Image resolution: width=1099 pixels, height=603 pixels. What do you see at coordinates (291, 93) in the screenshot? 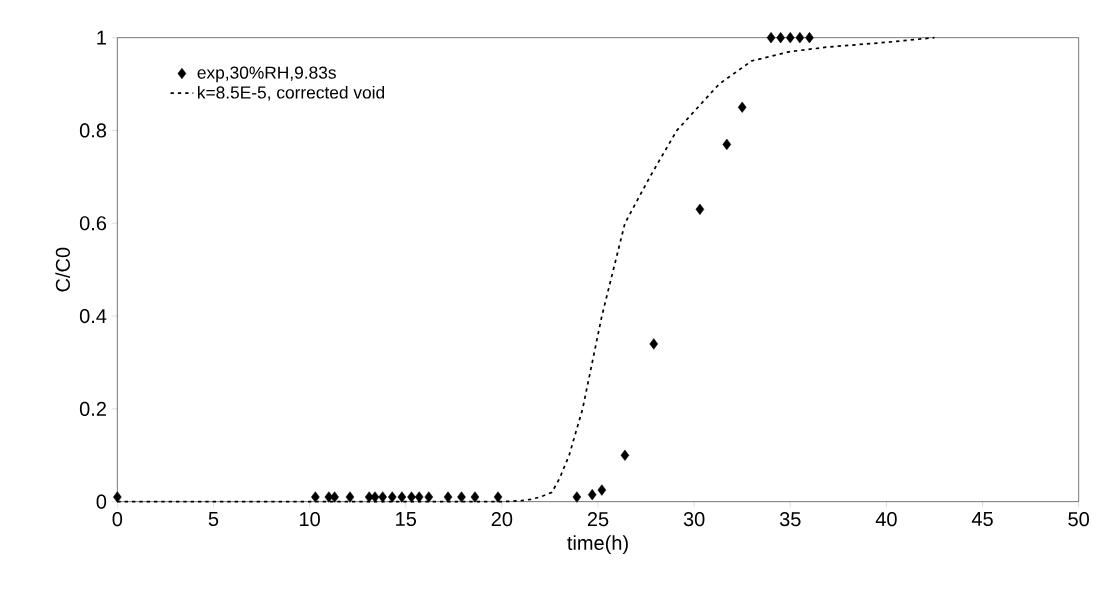
I see `legend-label: k=8.5E-5, corrected void` at bounding box center [291, 93].